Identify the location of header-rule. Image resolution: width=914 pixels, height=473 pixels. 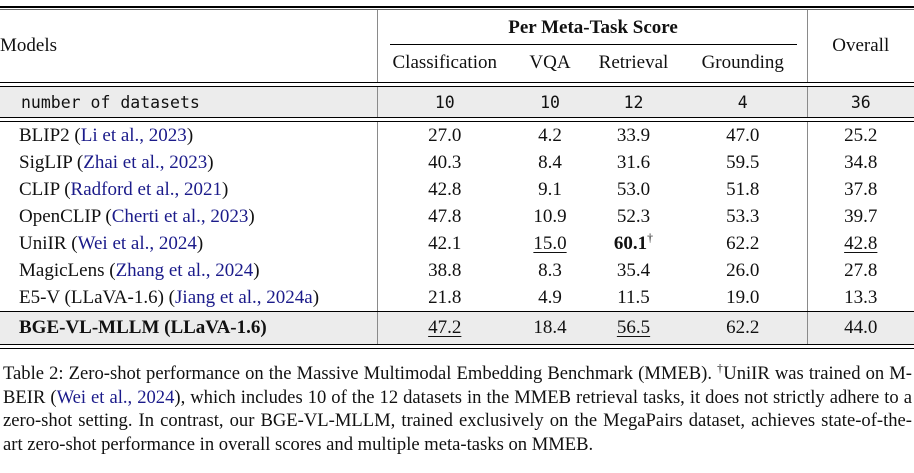
(457, 84).